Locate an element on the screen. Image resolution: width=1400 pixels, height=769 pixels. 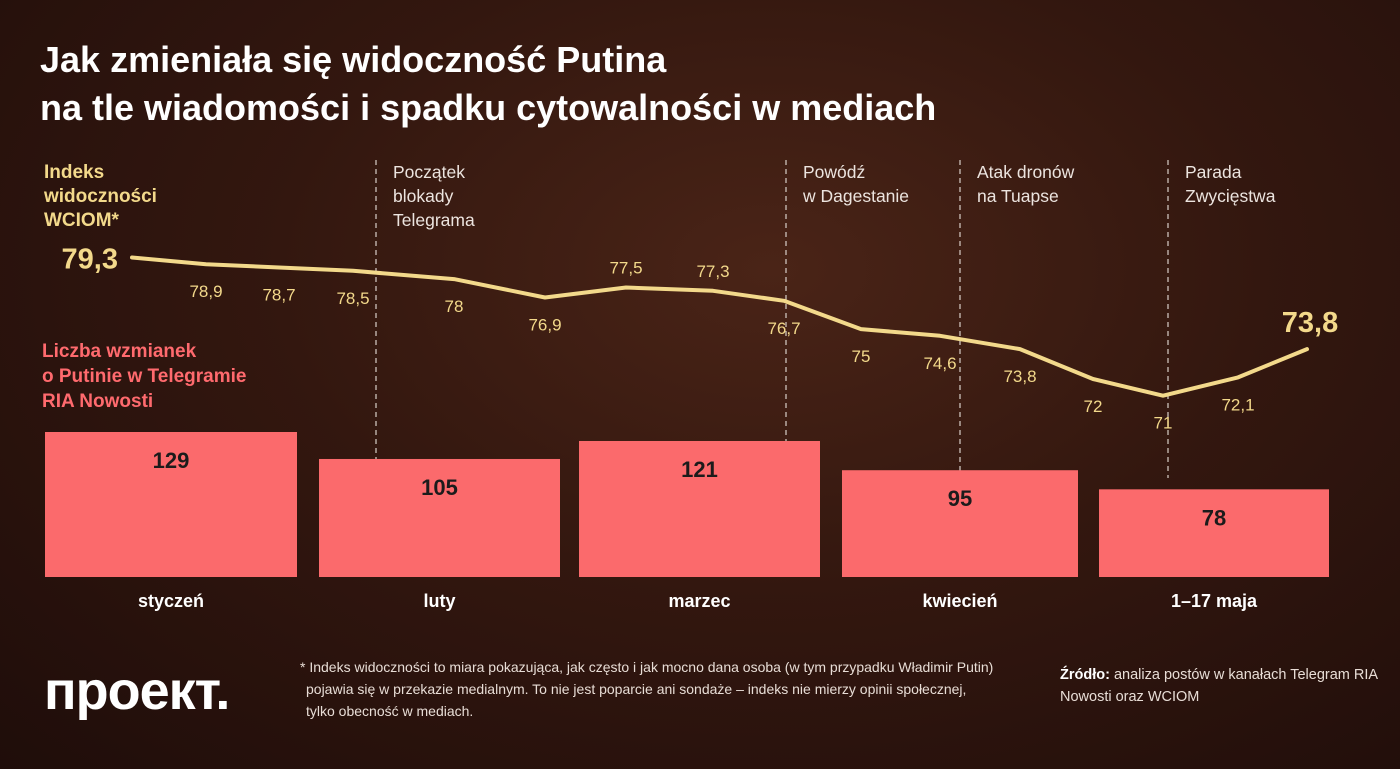
line-value-label: 73,8 is located at coordinates (1019, 376).